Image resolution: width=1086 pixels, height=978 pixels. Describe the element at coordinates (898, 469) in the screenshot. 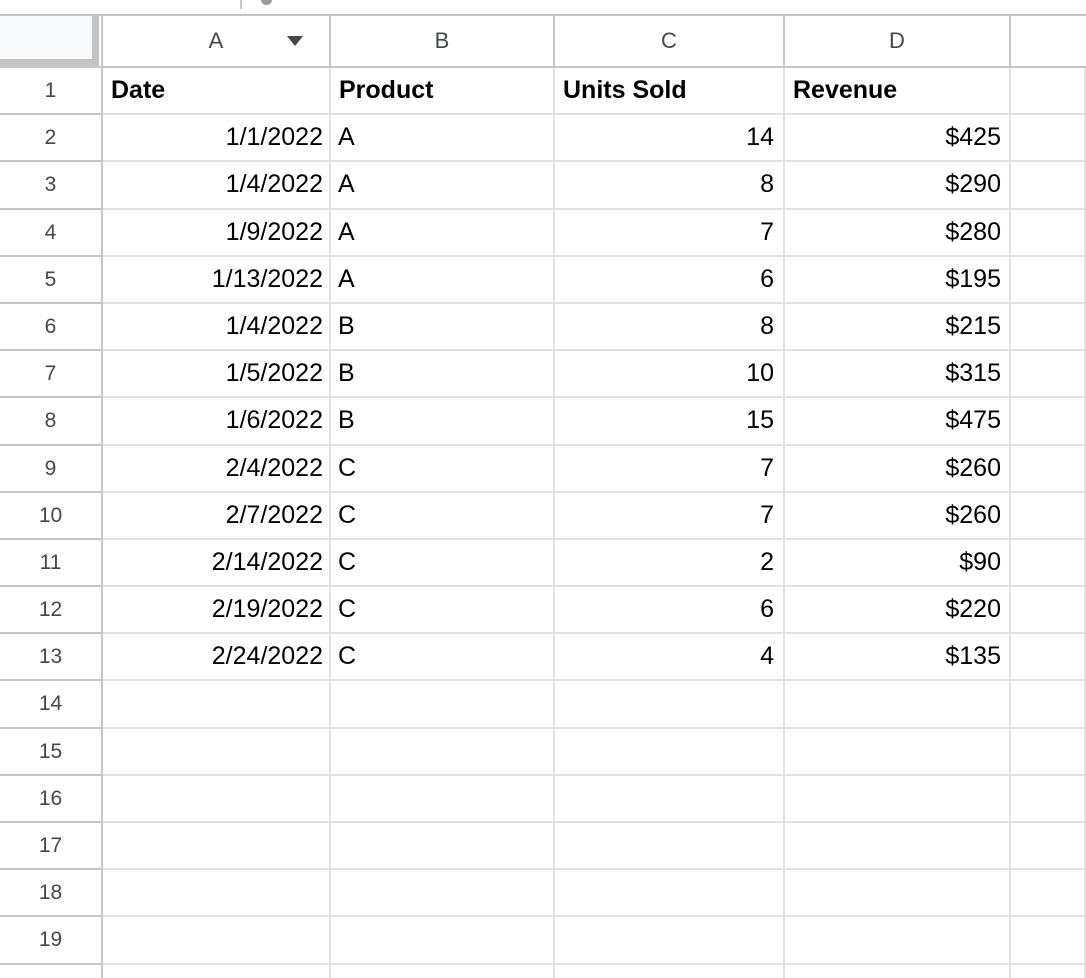

I see `cell-D9: $260` at that location.